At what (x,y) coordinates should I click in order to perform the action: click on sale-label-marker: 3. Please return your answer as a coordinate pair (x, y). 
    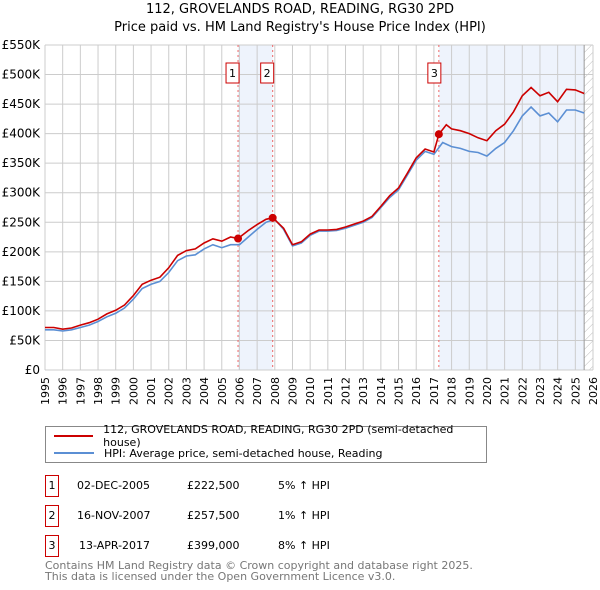
    Looking at the image, I should click on (434, 73).